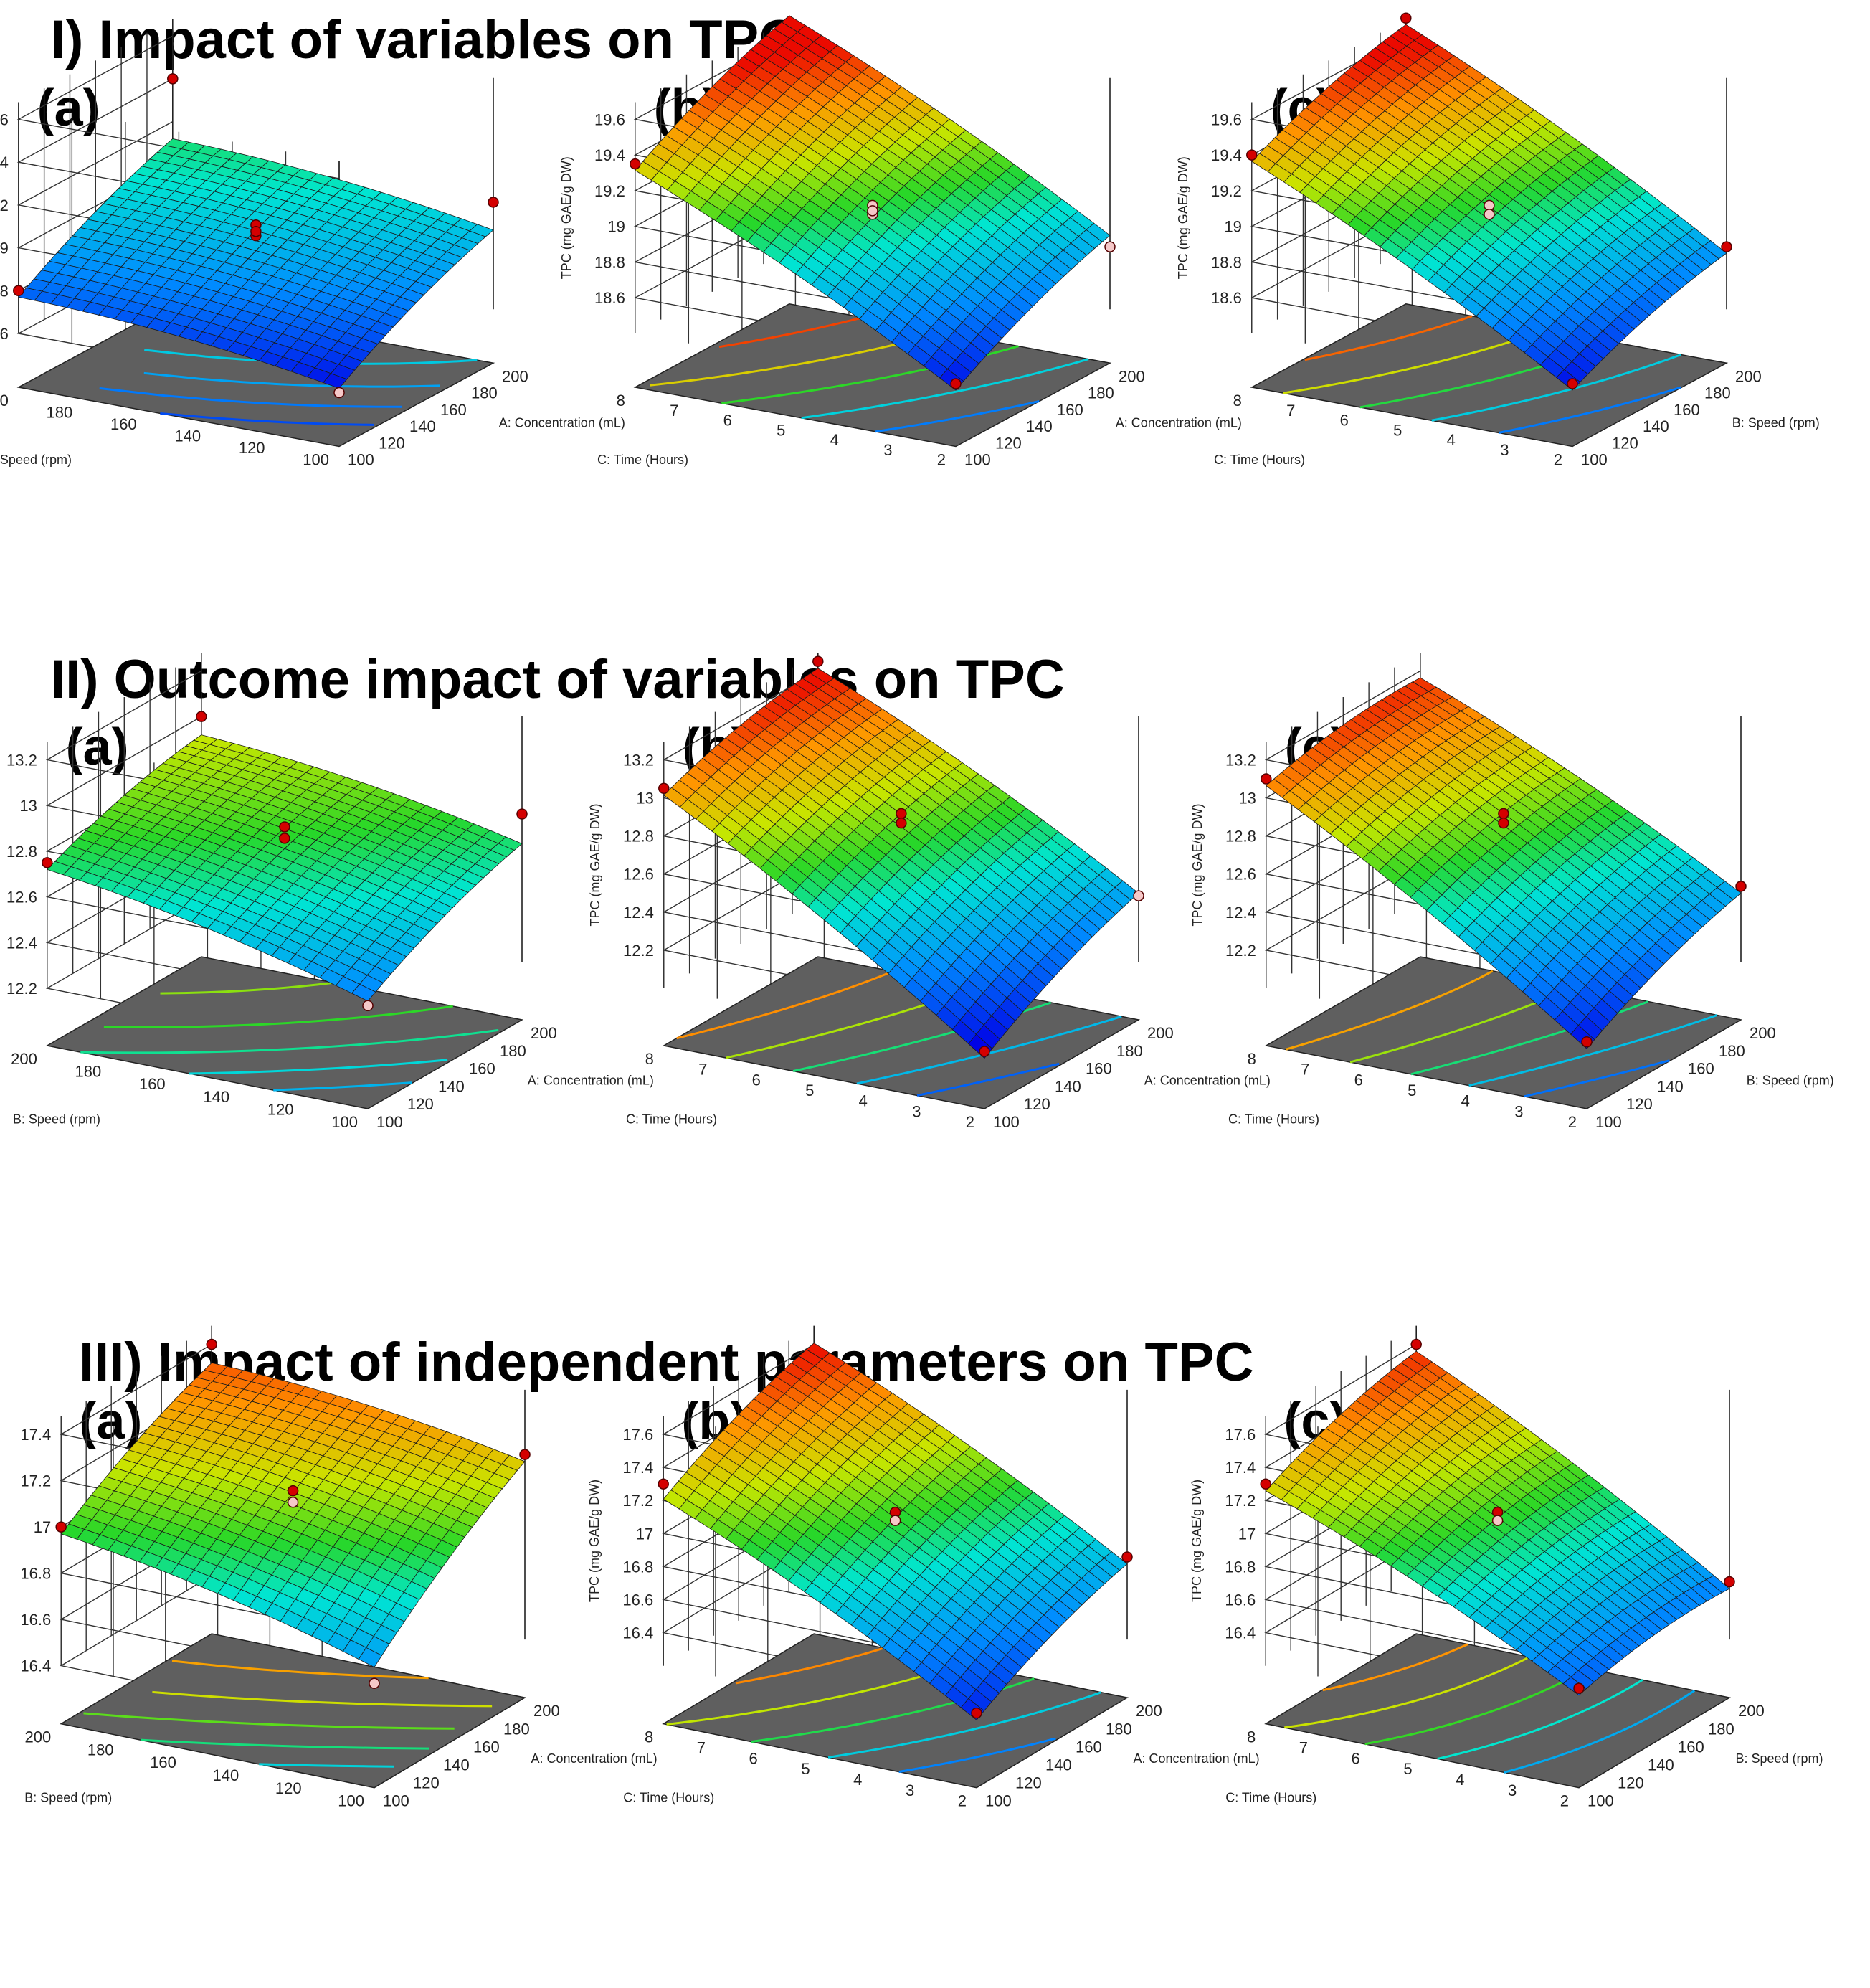 This screenshot has height=1988, width=1870. What do you see at coordinates (226, 1775) in the screenshot?
I see `y-tick-label: 140` at bounding box center [226, 1775].